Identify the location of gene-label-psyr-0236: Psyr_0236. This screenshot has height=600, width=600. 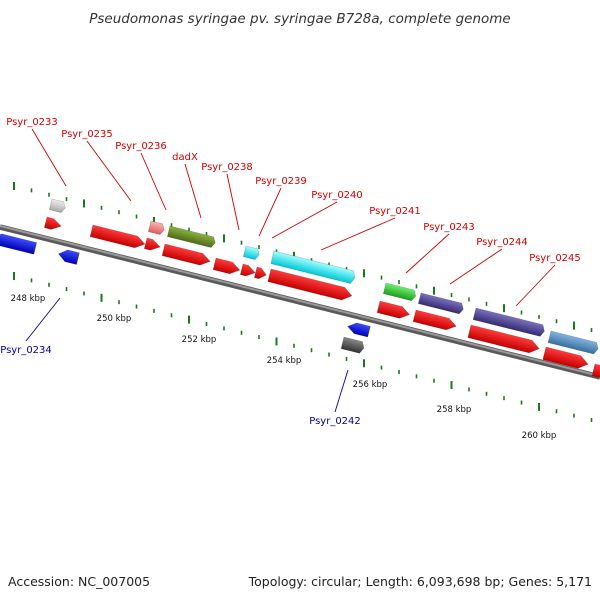
(141, 146).